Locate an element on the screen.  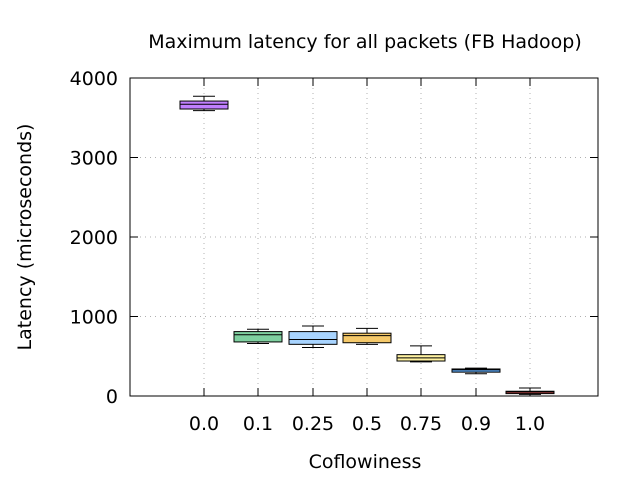
box-0.9 is located at coordinates (476, 371).